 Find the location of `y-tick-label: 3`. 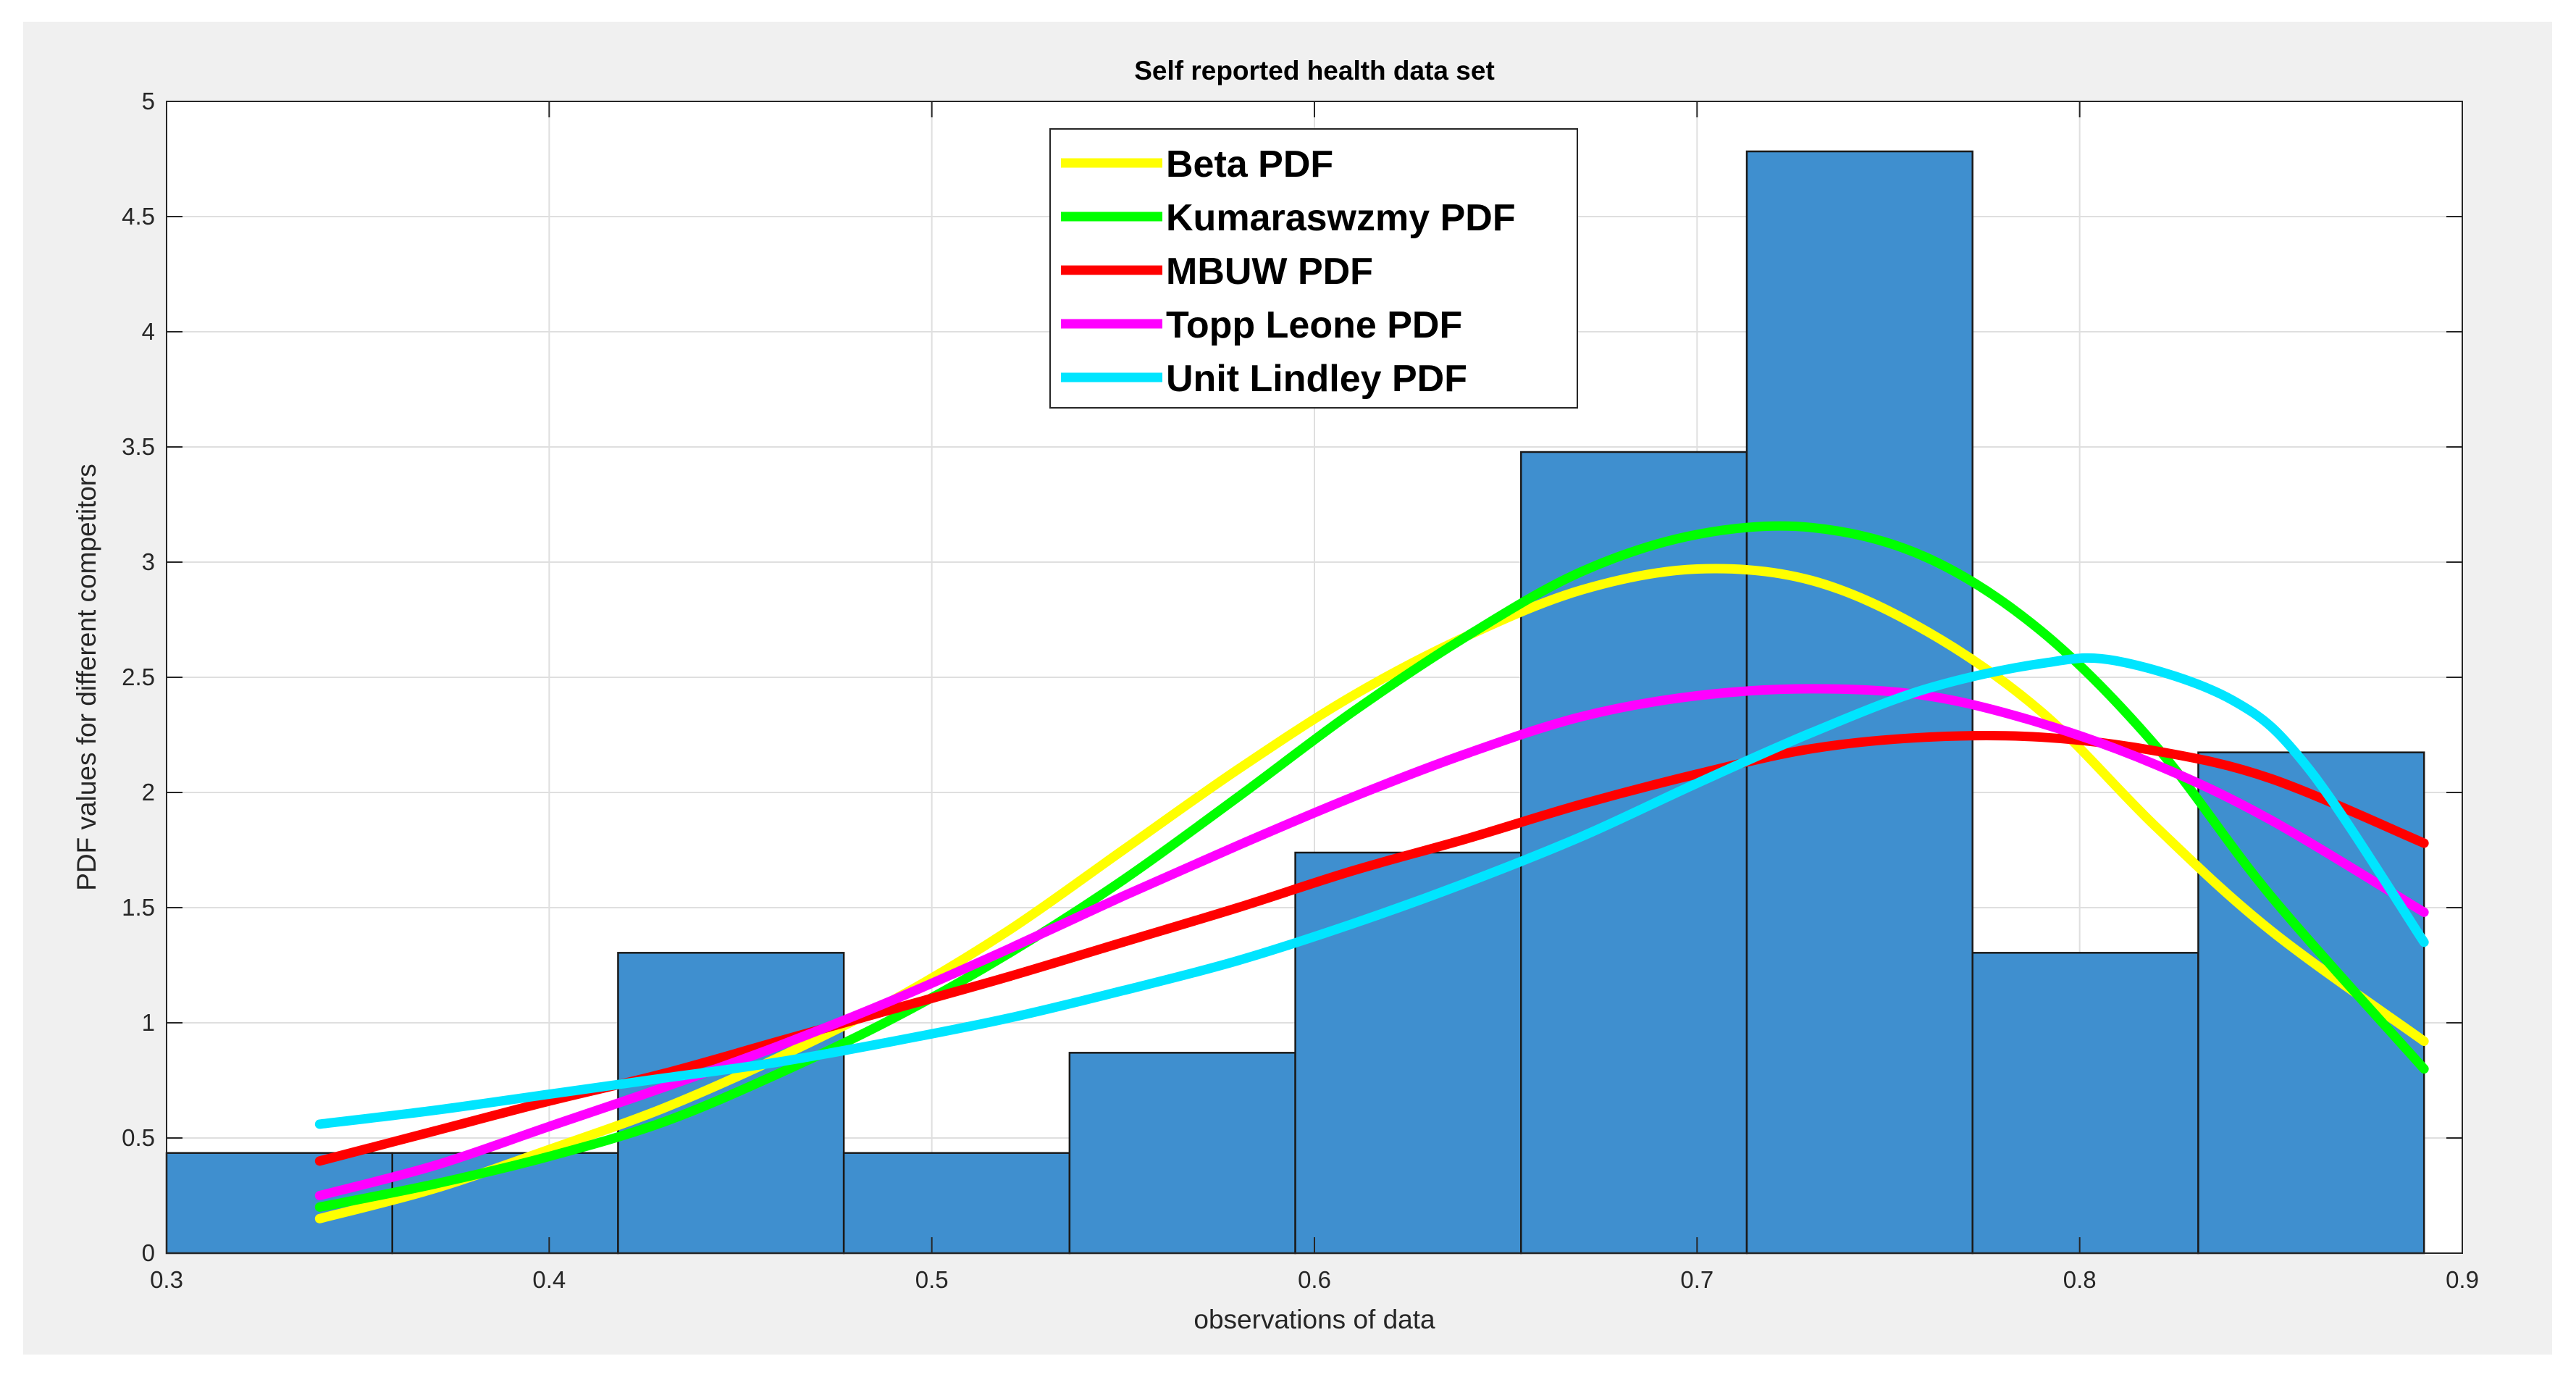

y-tick-label: 3 is located at coordinates (148, 562).